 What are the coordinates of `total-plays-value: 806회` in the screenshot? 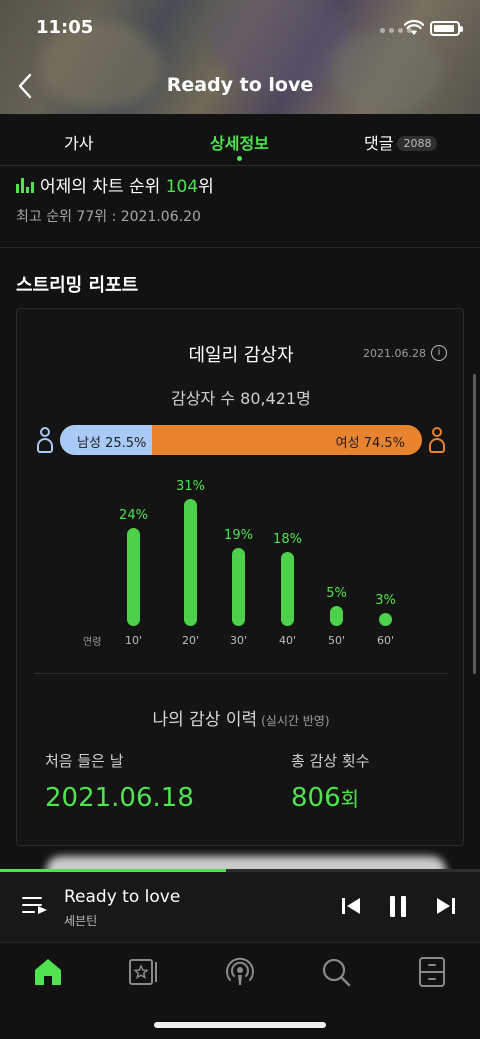 It's located at (325, 798).